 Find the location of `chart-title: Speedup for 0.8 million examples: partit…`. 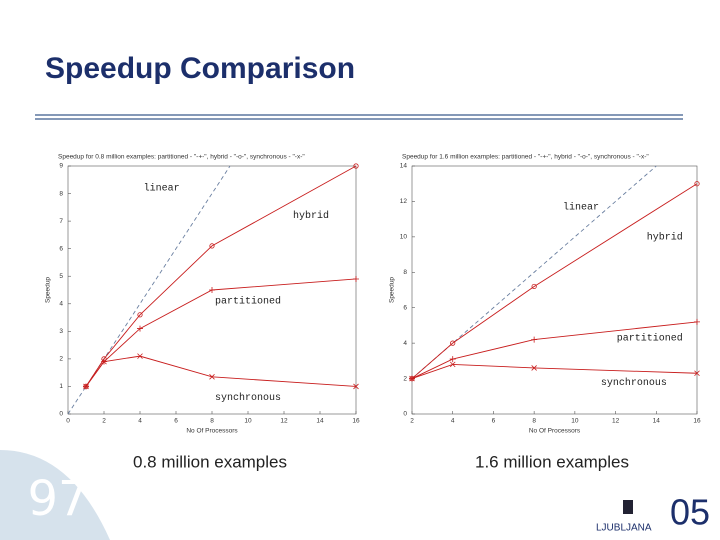

chart-title: Speedup for 0.8 million examples: partit… is located at coordinates (181, 157).